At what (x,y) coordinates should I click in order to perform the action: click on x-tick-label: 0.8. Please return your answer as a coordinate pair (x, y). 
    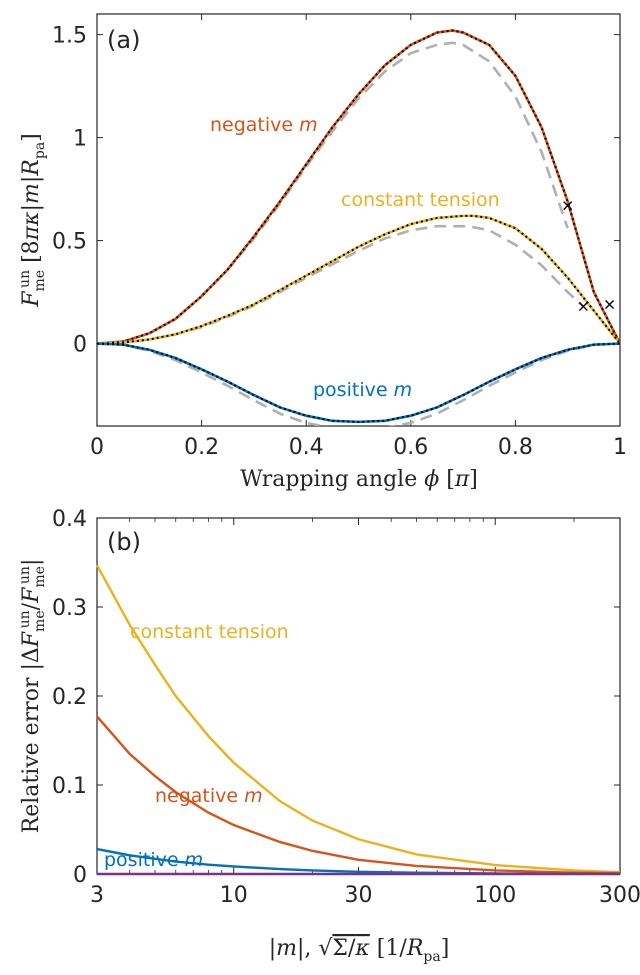
    Looking at the image, I should click on (515, 447).